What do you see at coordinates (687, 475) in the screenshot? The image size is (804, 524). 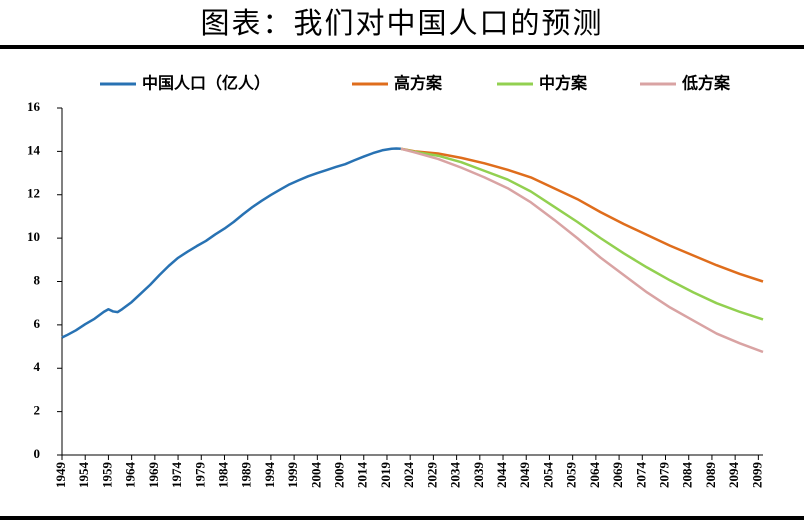 I see `x-tick-label: 2084` at bounding box center [687, 475].